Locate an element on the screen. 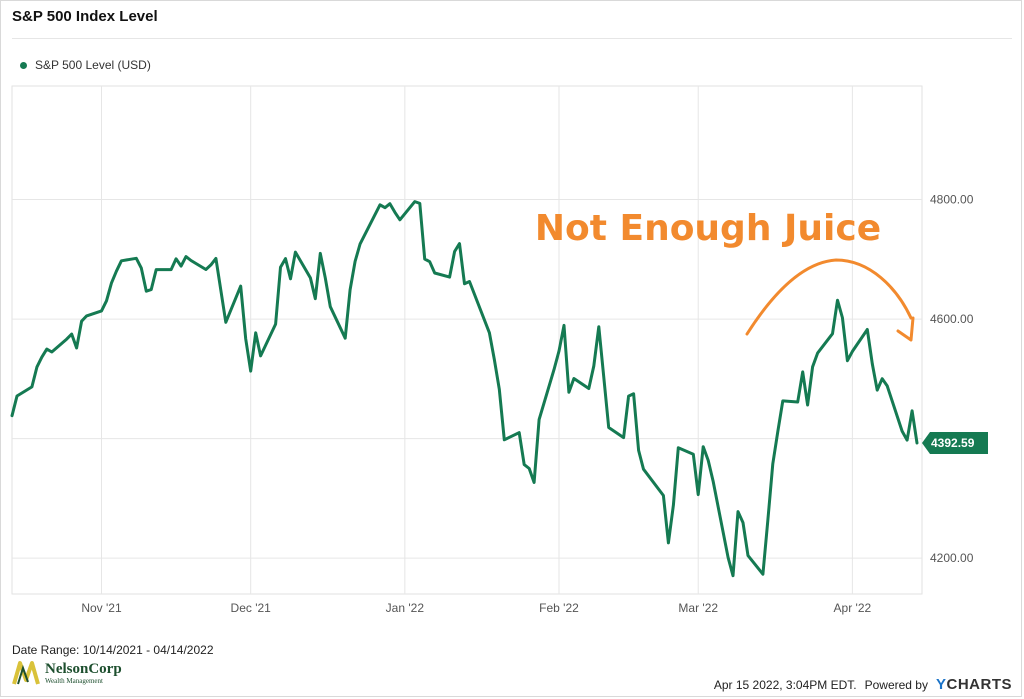 This screenshot has height=699, width=1024. y-tick-label: 4600.00 is located at coordinates (952, 319).